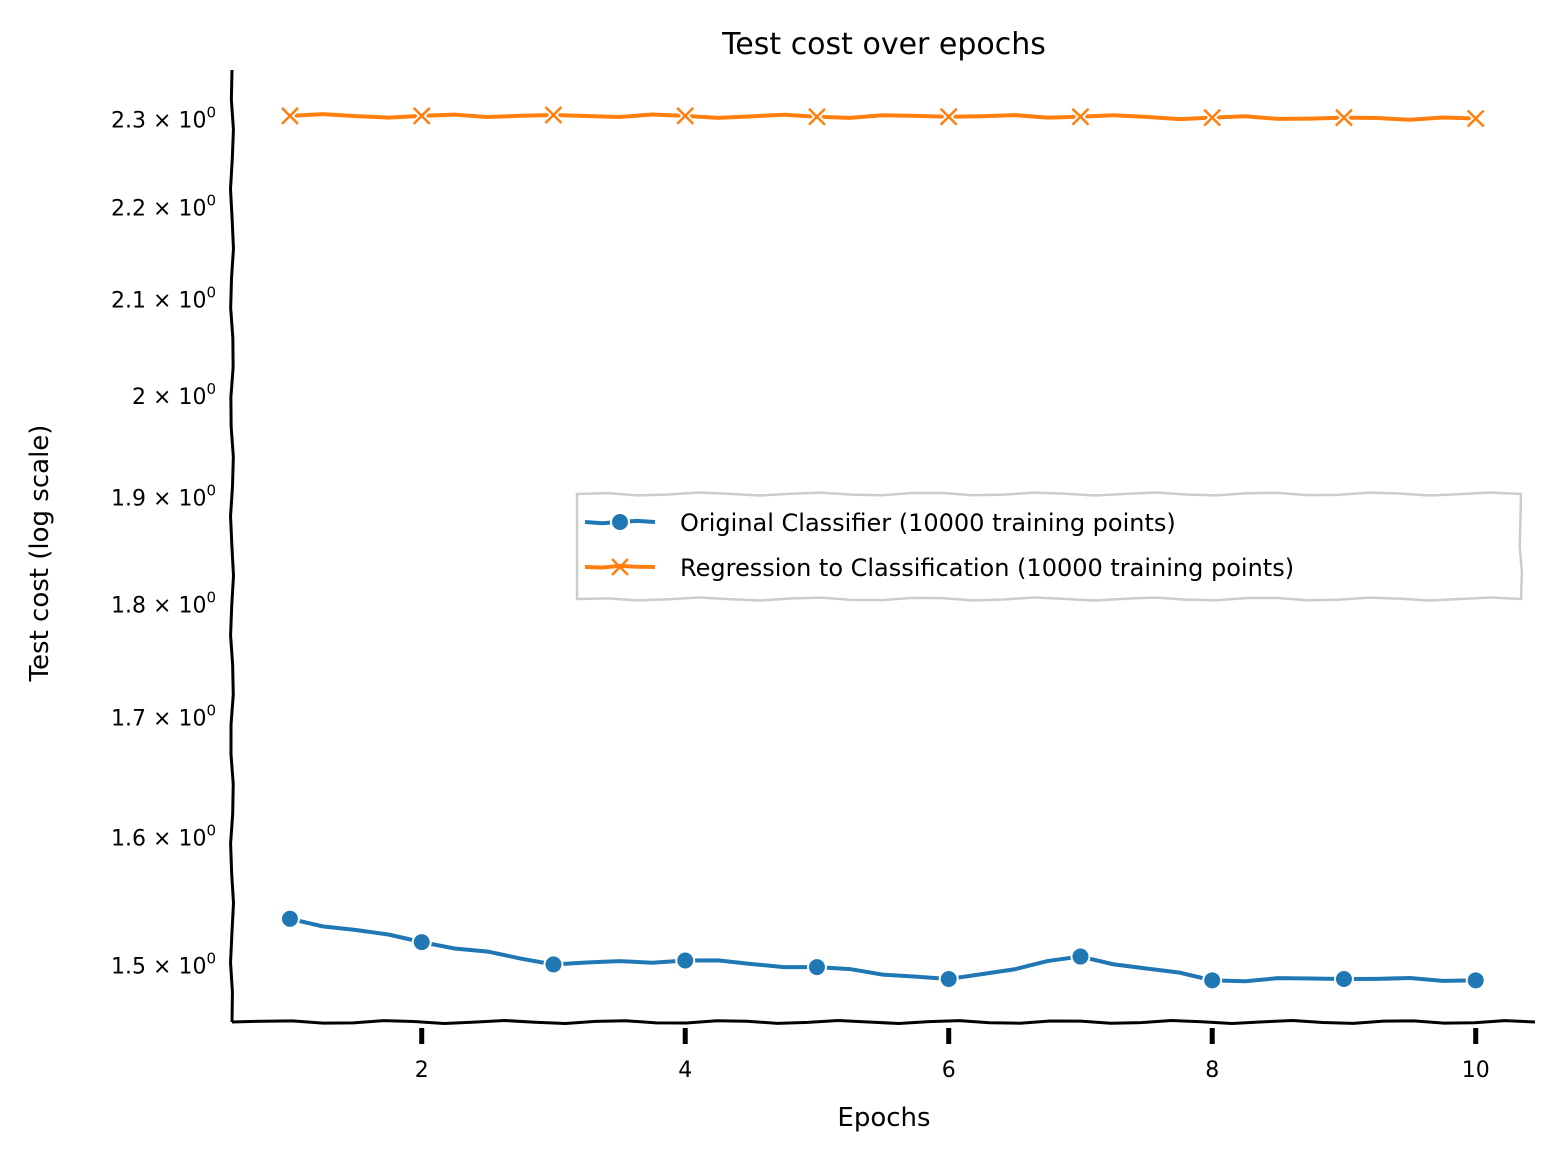 The image size is (1556, 1155). I want to click on y-tick-label: 2.2 × 100, so click(163, 206).